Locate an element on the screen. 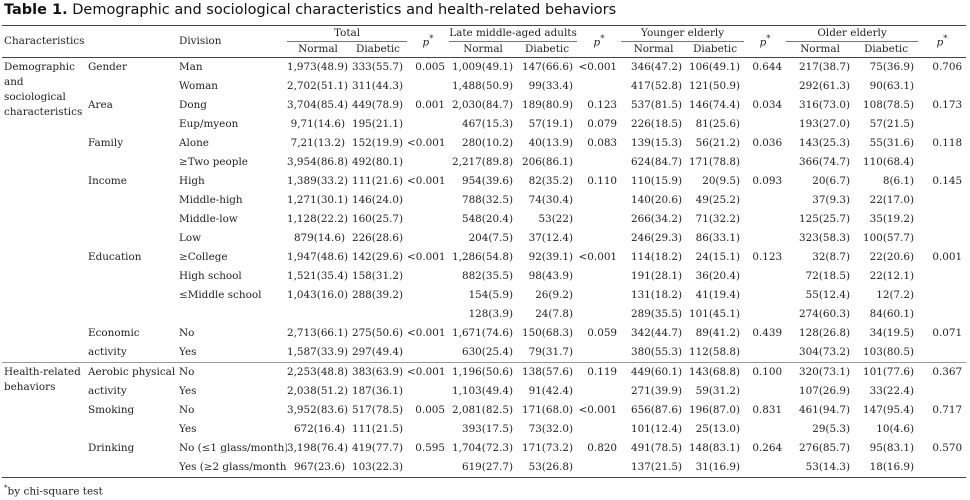  value-cell: 280(10.2) is located at coordinates (487, 143).